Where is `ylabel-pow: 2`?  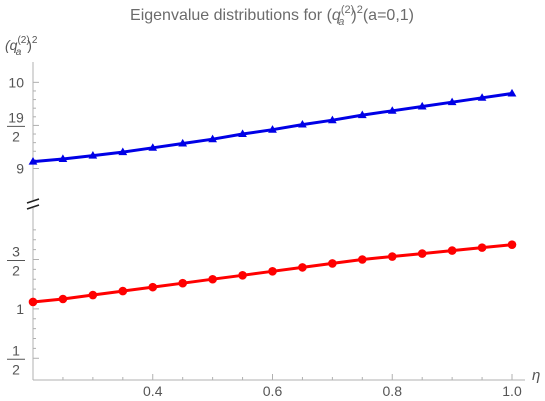 ylabel-pow: 2 is located at coordinates (35, 40).